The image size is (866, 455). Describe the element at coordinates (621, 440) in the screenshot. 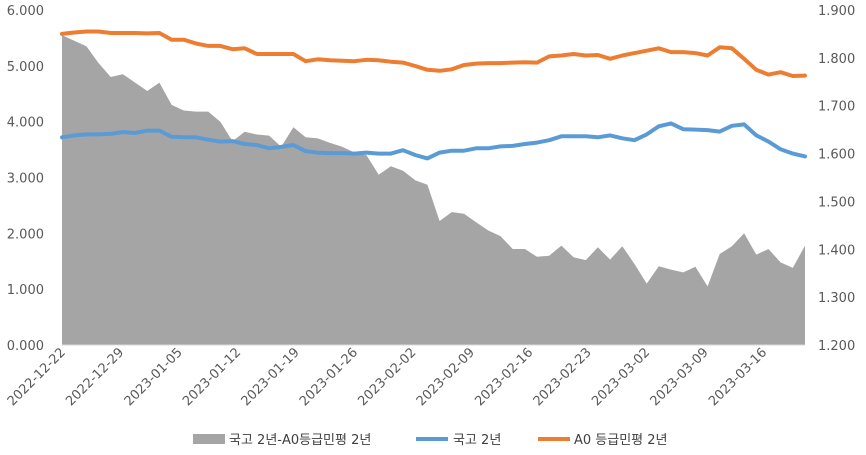

I see `legend-label-a0-2y: A0 등급민평 2년` at that location.